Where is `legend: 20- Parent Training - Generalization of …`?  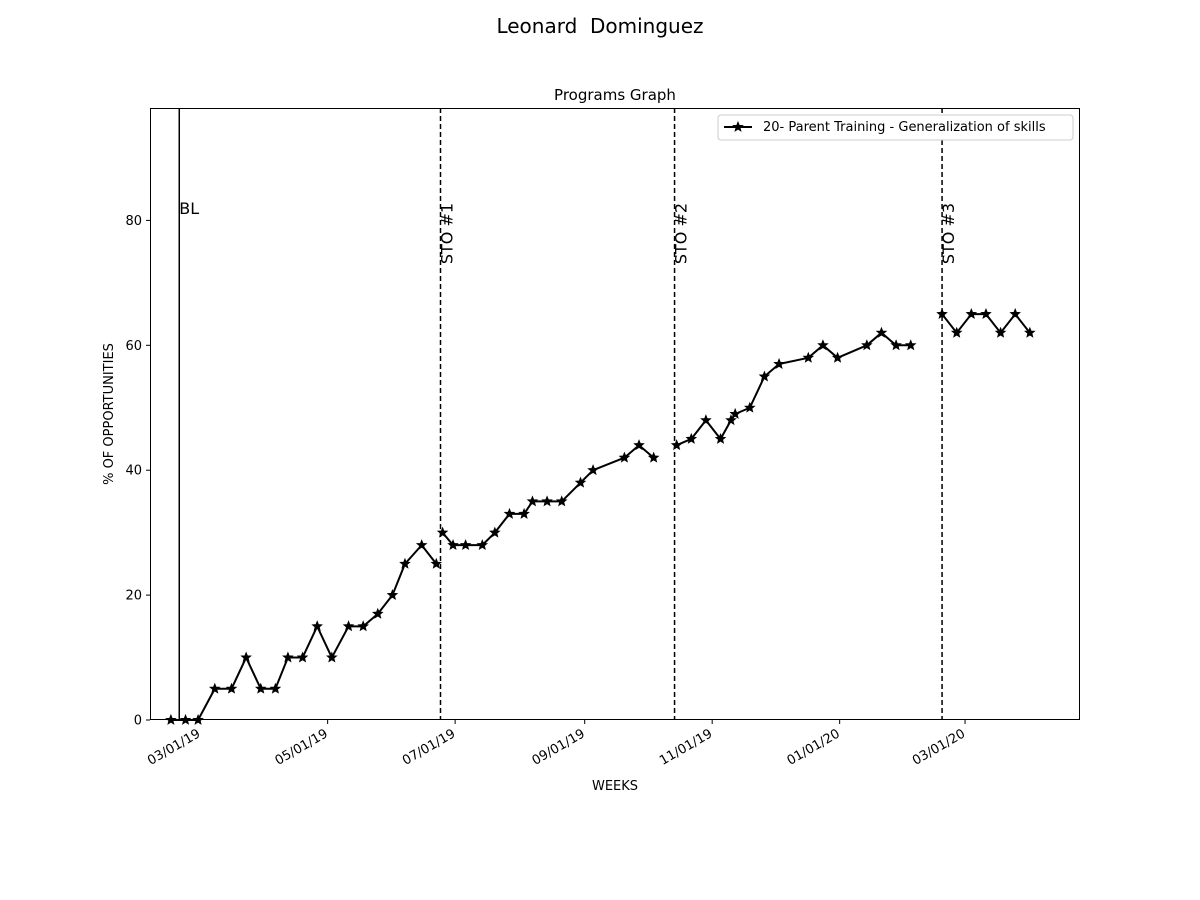
legend: 20- Parent Training - Generalization of … is located at coordinates (895, 127).